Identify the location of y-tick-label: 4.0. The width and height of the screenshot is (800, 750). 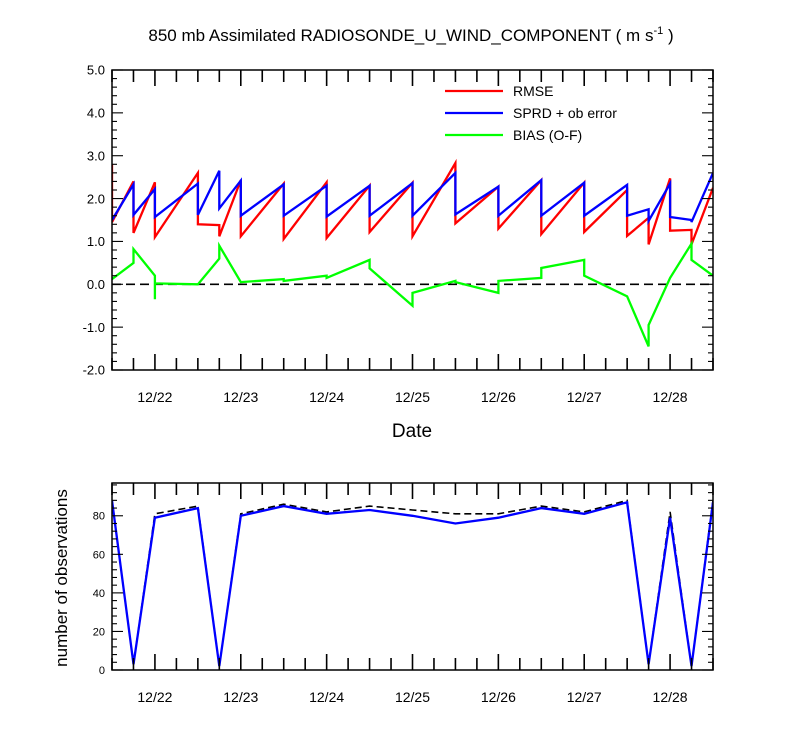
(96, 113).